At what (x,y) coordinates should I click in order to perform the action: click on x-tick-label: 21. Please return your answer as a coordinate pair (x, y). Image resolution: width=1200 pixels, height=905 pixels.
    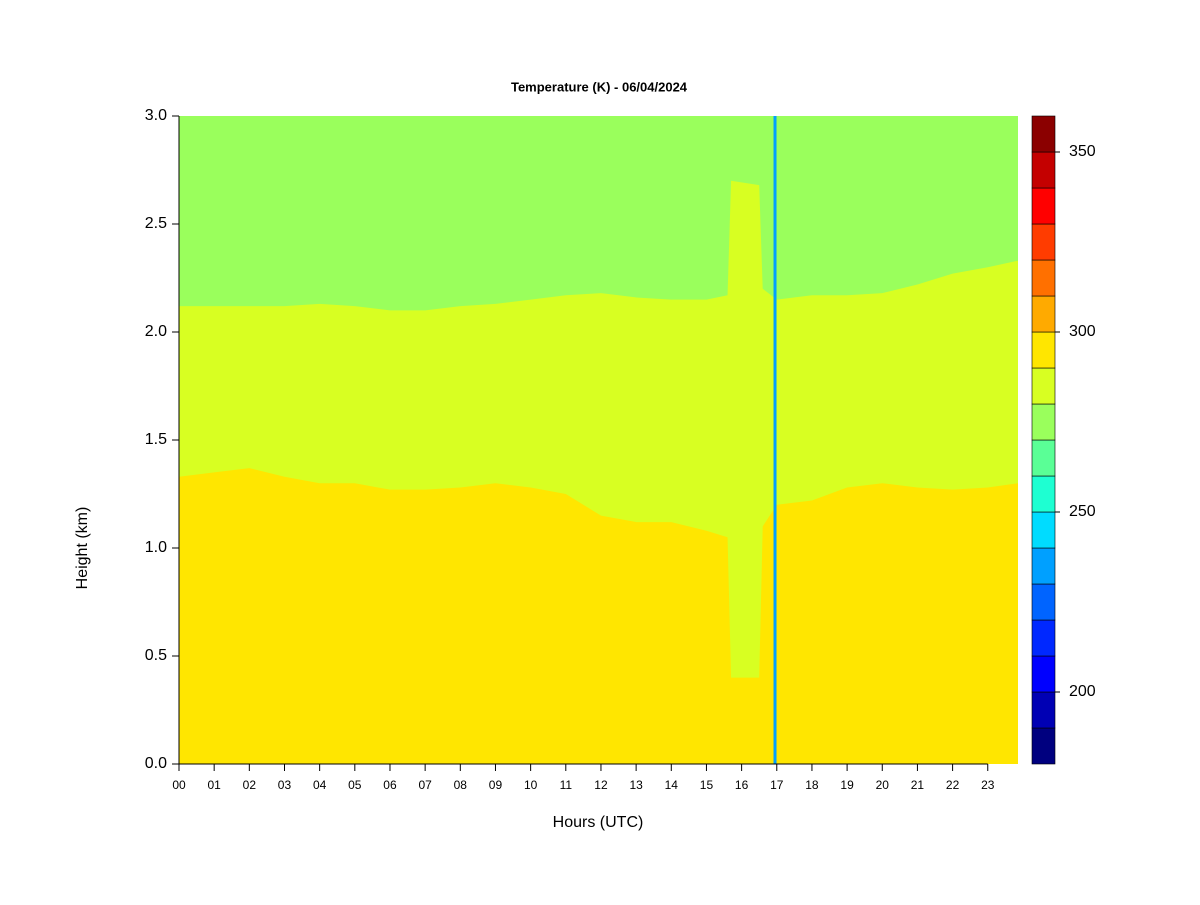
    Looking at the image, I should click on (918, 785).